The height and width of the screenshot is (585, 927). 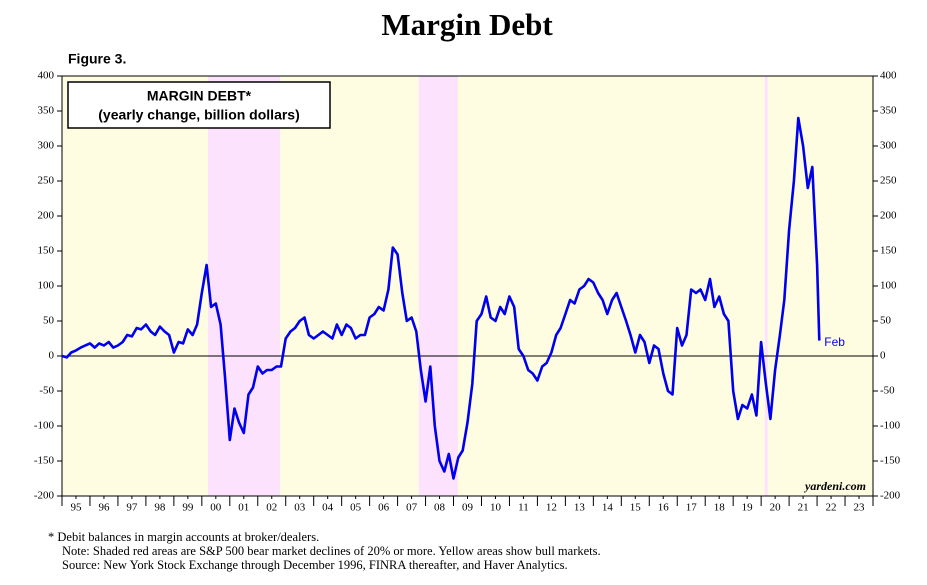 What do you see at coordinates (636, 508) in the screenshot?
I see `x-tick-label: 15` at bounding box center [636, 508].